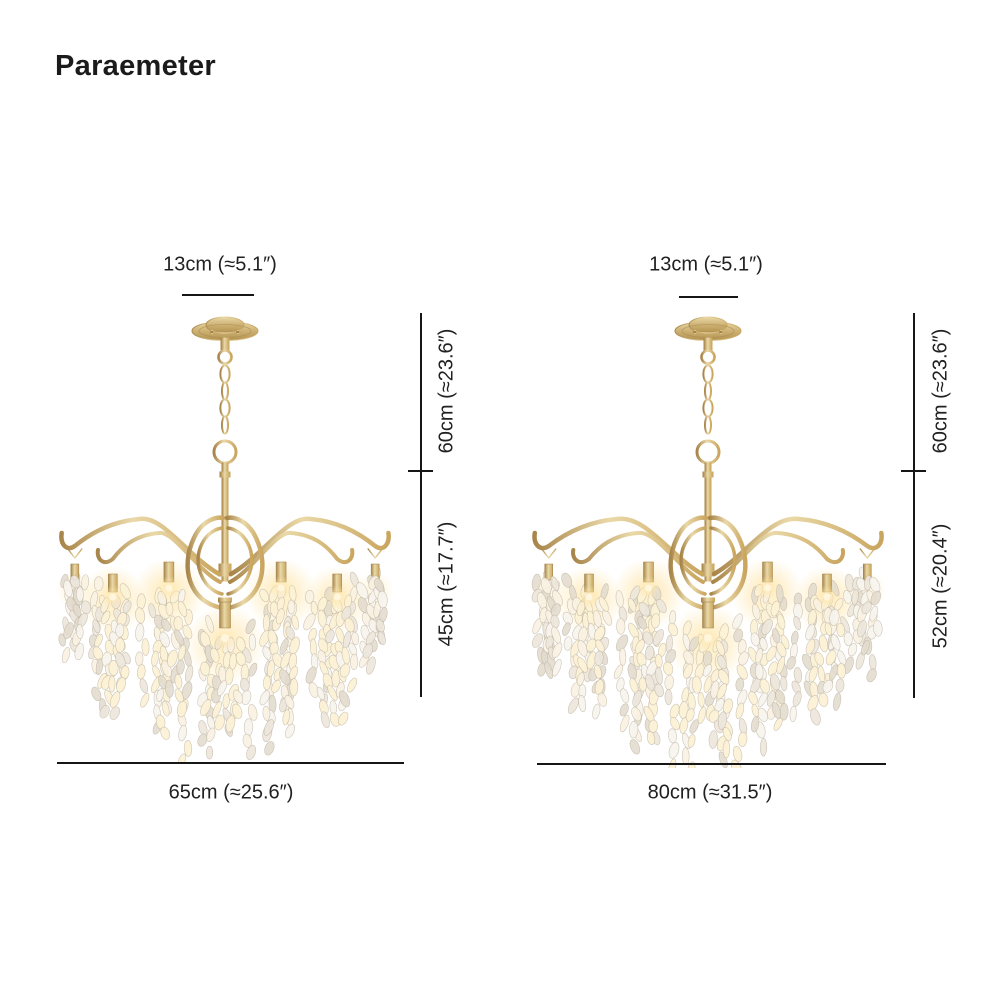  Describe the element at coordinates (135, 66) in the screenshot. I see `page-title: Paraemeter` at that location.